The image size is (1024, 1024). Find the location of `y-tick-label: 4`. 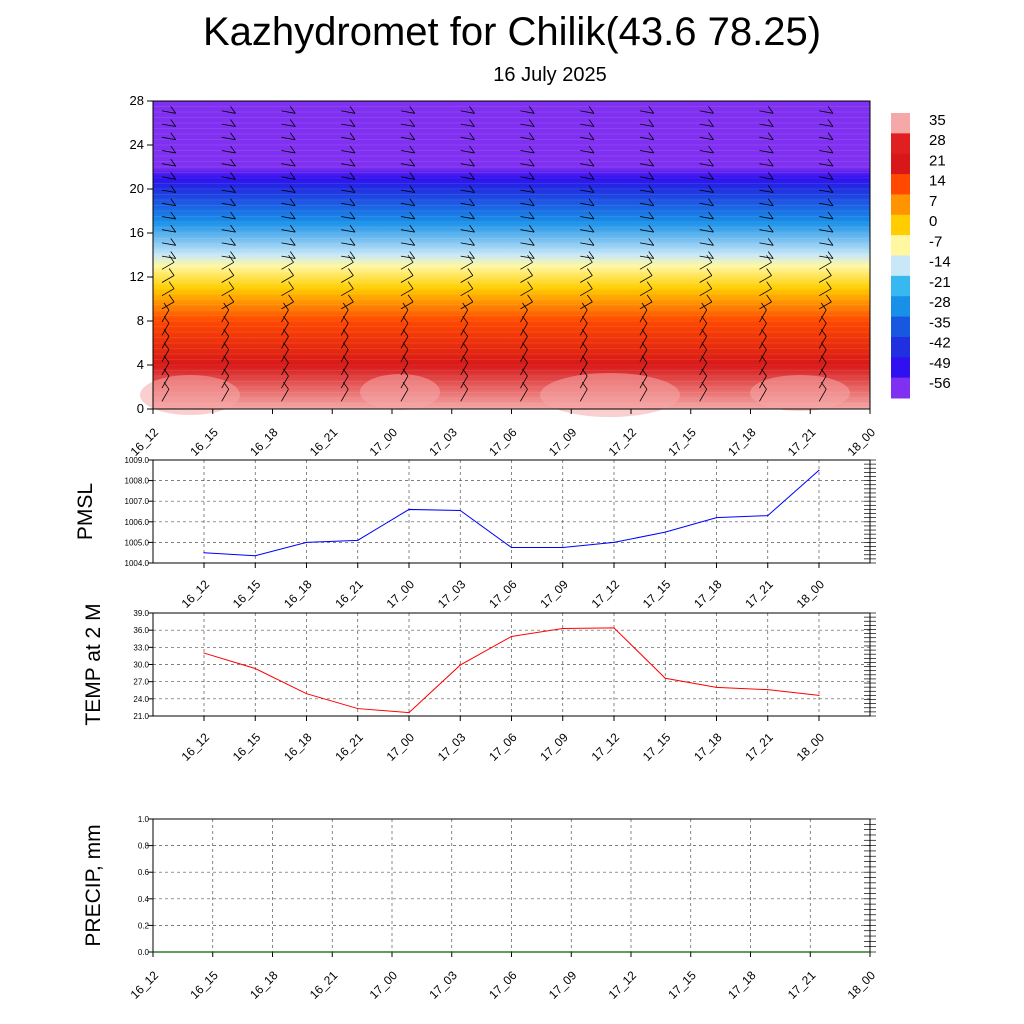

y-tick-label: 4 is located at coordinates (140, 364).